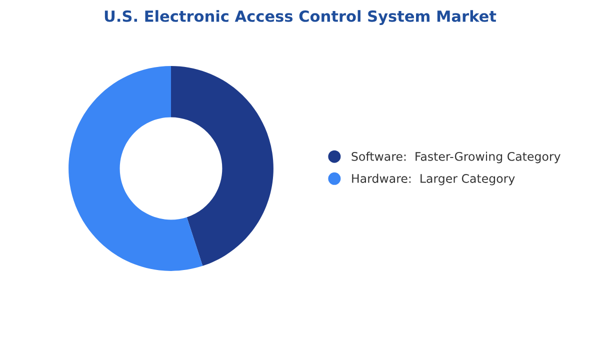  Describe the element at coordinates (300, 18) in the screenshot. I see `chart-title: U.S. Electronic Access Control System Market` at that location.